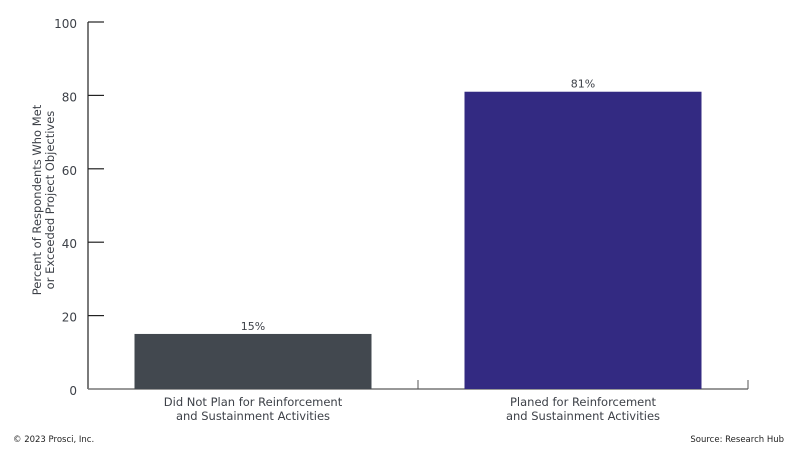 Image resolution: width=800 pixels, height=457 pixels. Describe the element at coordinates (37, 199) in the screenshot. I see `y-axis-title-line: Percent of Respondents Who Met` at that location.